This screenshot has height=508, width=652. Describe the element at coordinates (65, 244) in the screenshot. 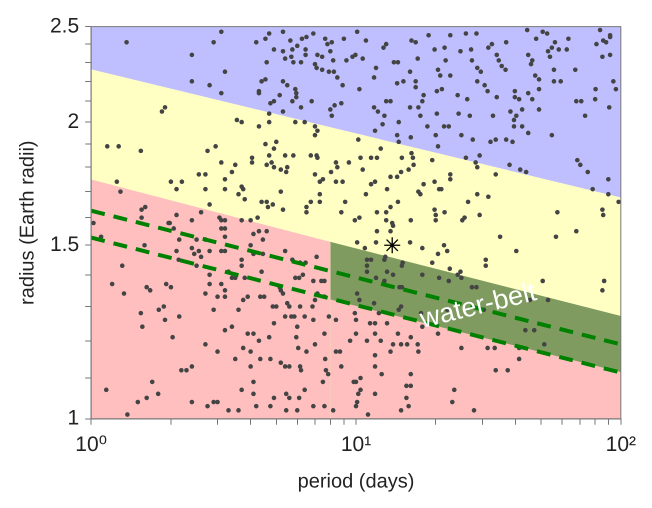

I see `y-tick-label: 1.5` at that location.